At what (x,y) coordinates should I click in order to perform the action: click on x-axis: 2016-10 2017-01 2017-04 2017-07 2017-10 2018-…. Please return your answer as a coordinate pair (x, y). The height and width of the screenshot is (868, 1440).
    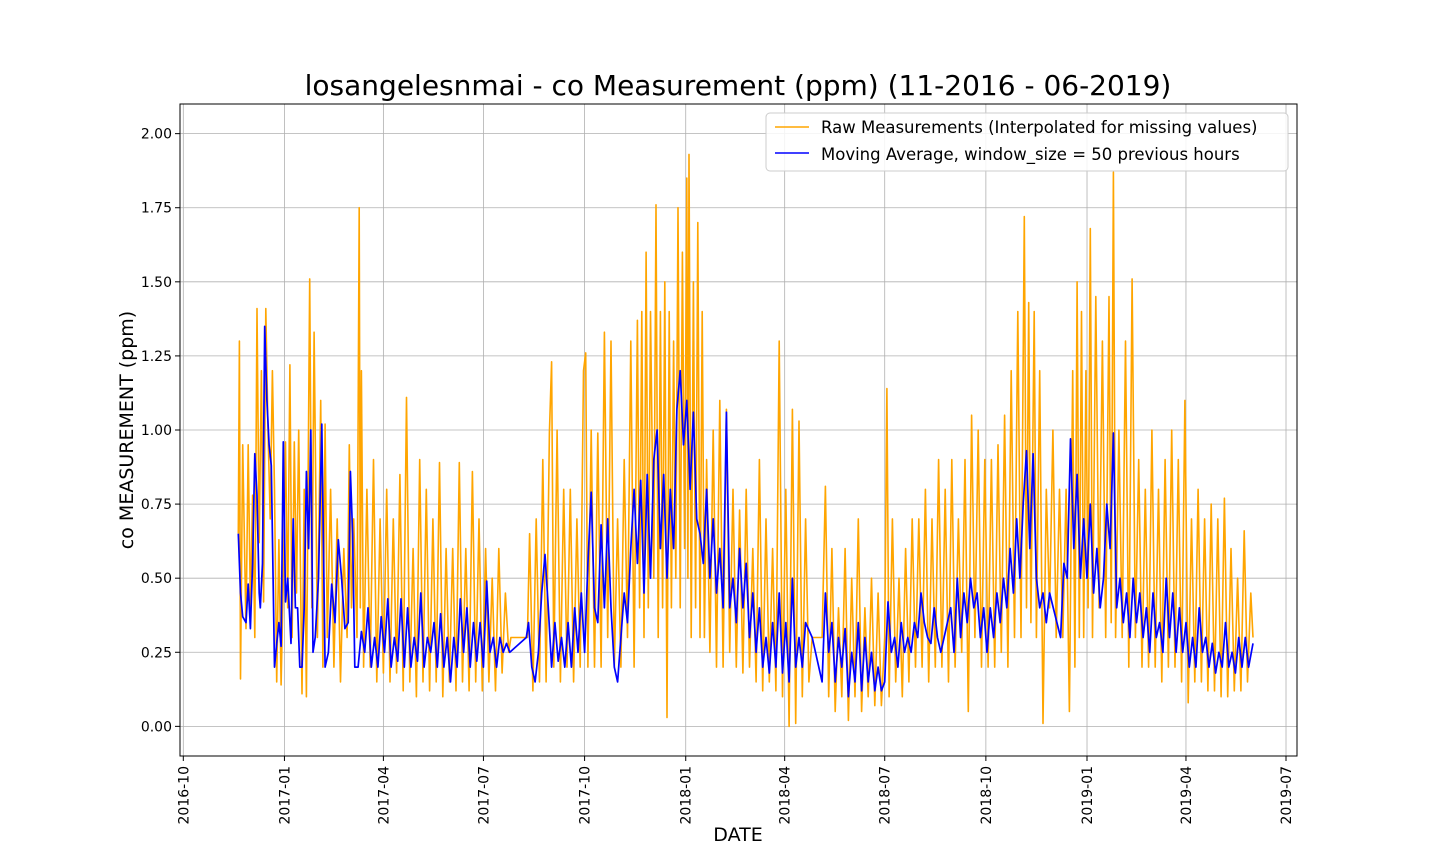
    Looking at the image, I should click on (735, 790).